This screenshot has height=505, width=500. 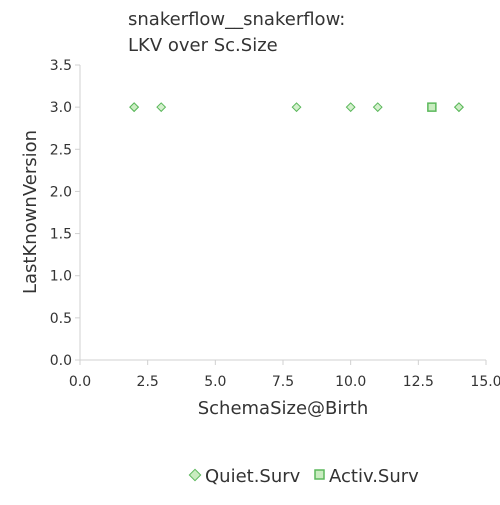 What do you see at coordinates (61, 66) in the screenshot?
I see `y-tick-label: 3.5` at bounding box center [61, 66].